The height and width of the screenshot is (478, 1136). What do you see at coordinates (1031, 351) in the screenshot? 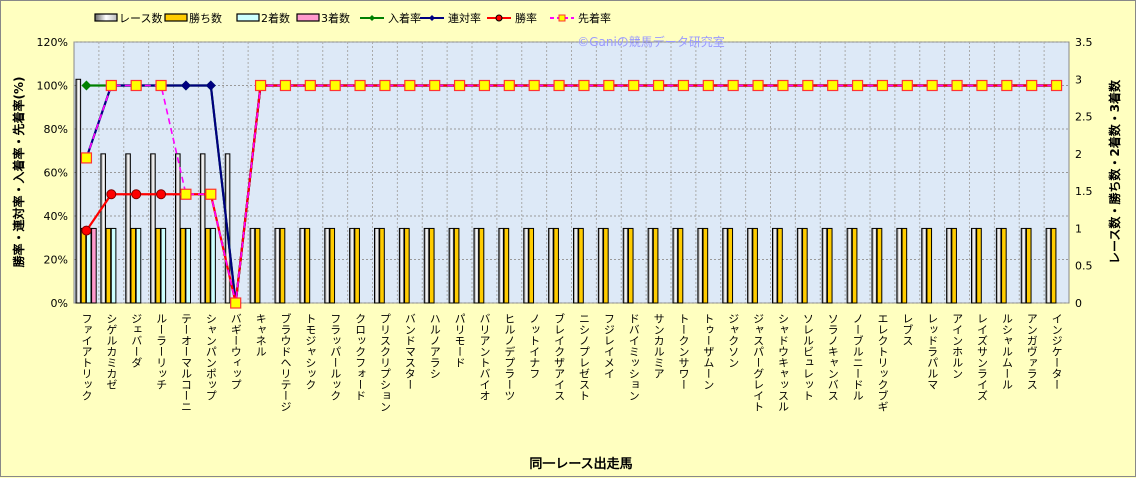
I see `x-tick-label: アンガヴァラス` at bounding box center [1031, 351].